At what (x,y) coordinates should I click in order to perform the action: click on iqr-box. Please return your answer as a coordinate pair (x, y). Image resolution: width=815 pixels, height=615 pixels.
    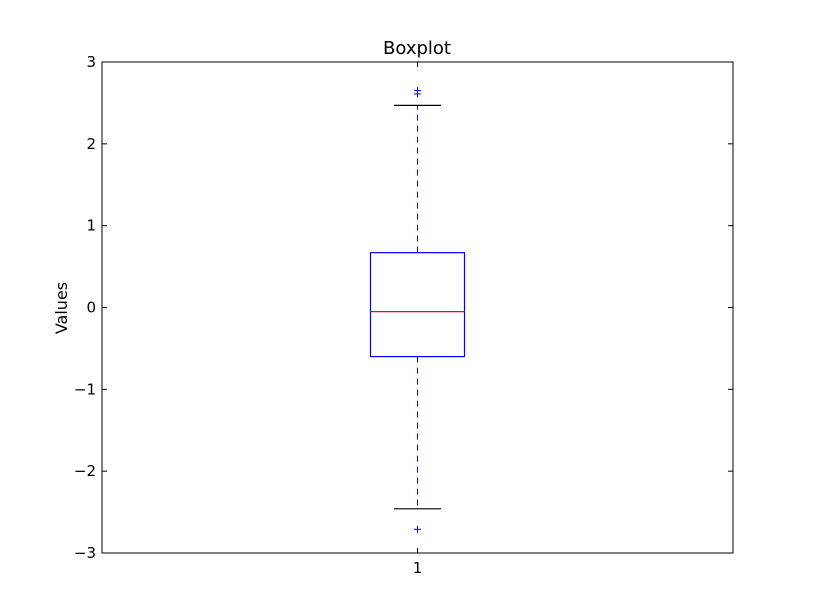
    Looking at the image, I should click on (417, 305).